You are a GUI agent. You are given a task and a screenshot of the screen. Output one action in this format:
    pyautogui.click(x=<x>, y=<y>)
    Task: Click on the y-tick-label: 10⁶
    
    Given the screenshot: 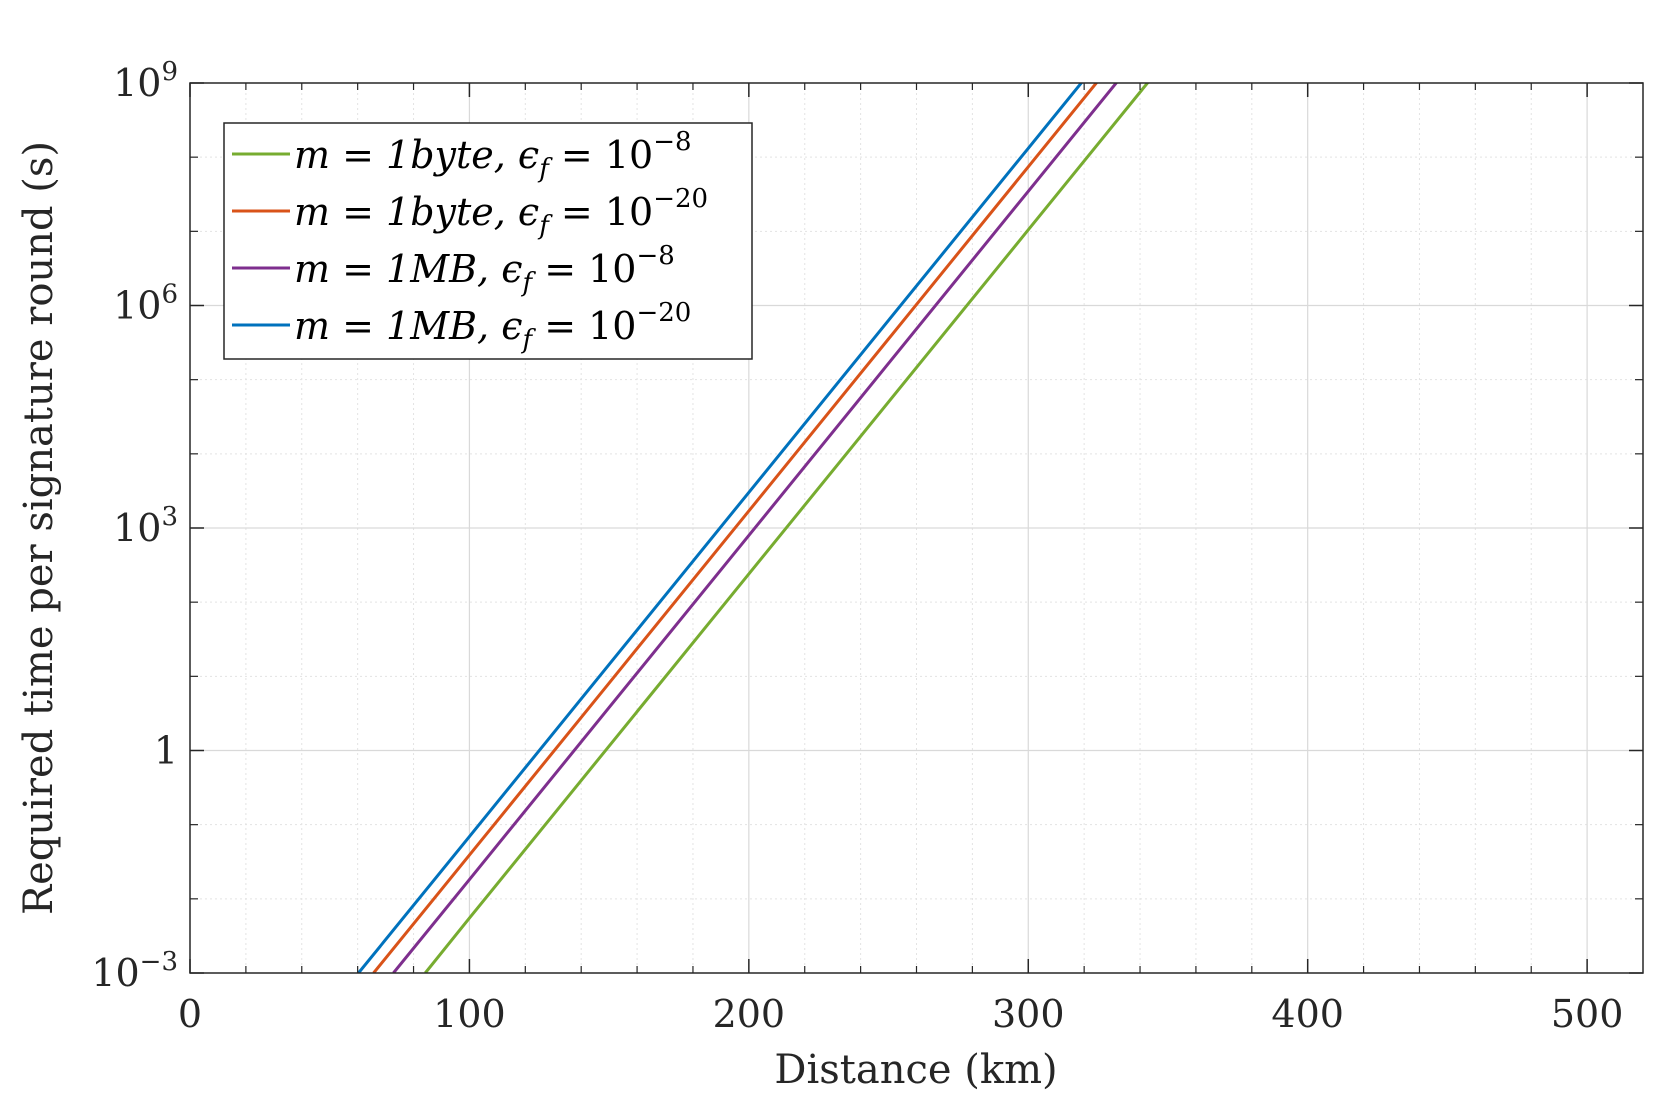 What is the action you would take?
    pyautogui.click(x=145, y=304)
    